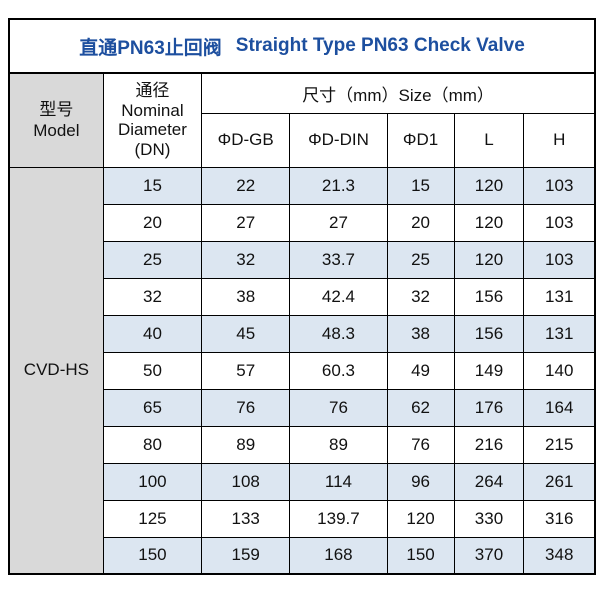 This screenshot has width=604, height=594. I want to click on table-row: 125 133 139.7 120 330 316, so click(302, 518).